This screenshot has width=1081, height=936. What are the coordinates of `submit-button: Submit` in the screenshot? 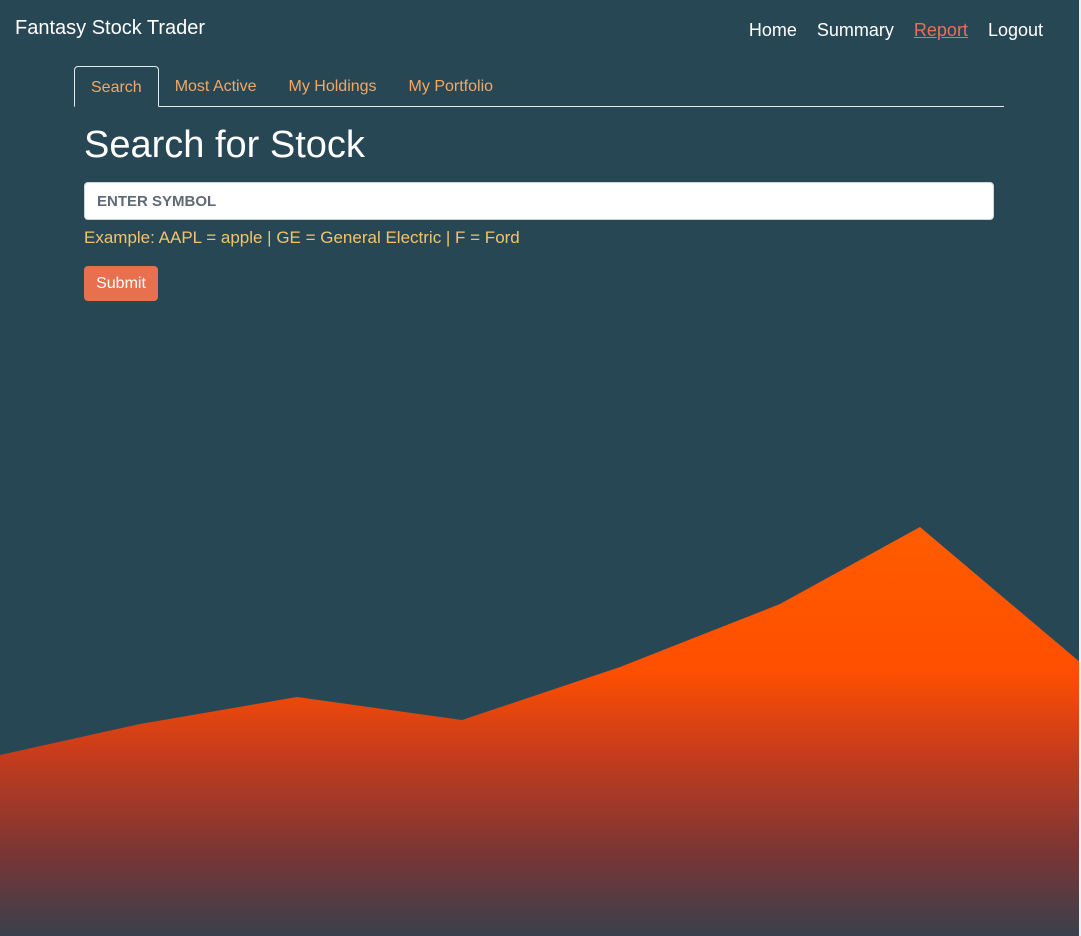 It's located at (121, 283).